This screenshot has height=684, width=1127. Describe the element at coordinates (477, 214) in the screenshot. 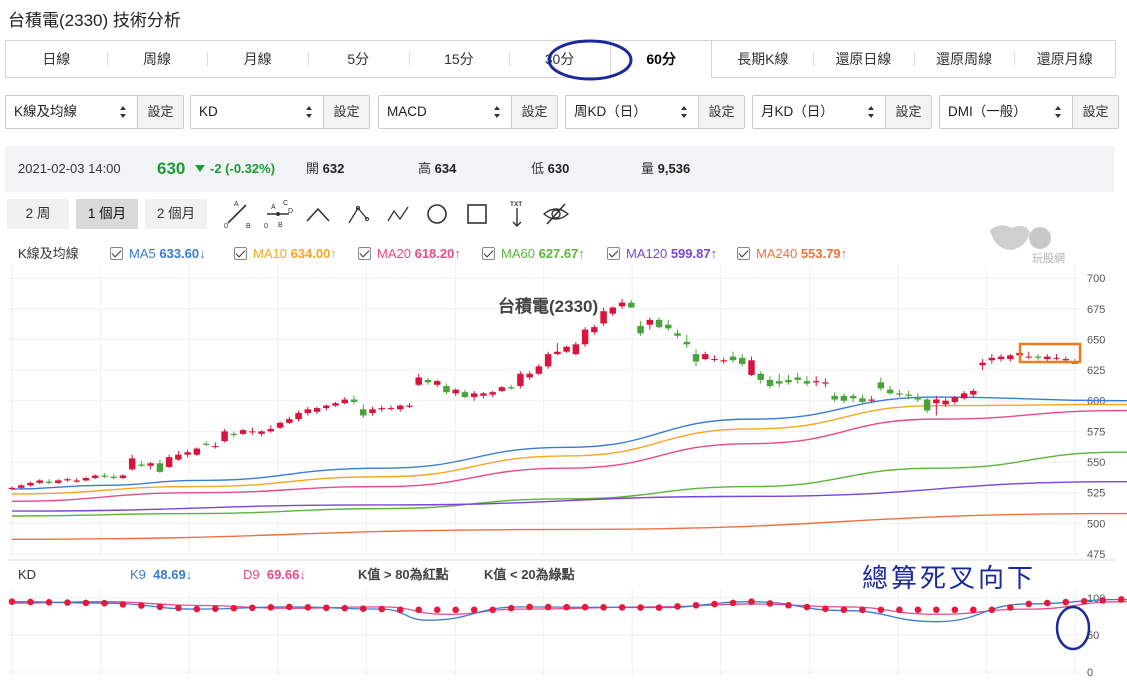

I see `rectangle-tool-icon` at that location.